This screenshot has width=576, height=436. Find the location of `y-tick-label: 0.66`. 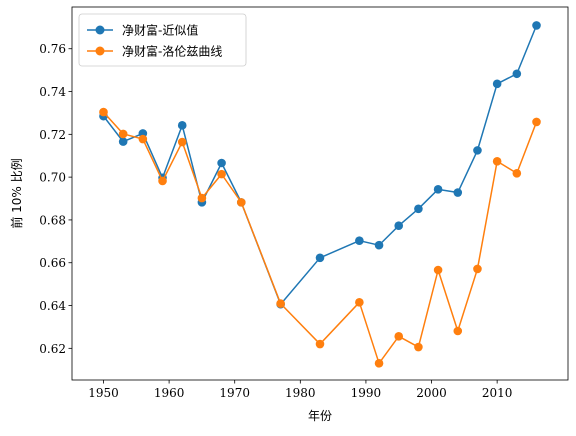

y-tick-label: 0.66 is located at coordinates (52, 263).